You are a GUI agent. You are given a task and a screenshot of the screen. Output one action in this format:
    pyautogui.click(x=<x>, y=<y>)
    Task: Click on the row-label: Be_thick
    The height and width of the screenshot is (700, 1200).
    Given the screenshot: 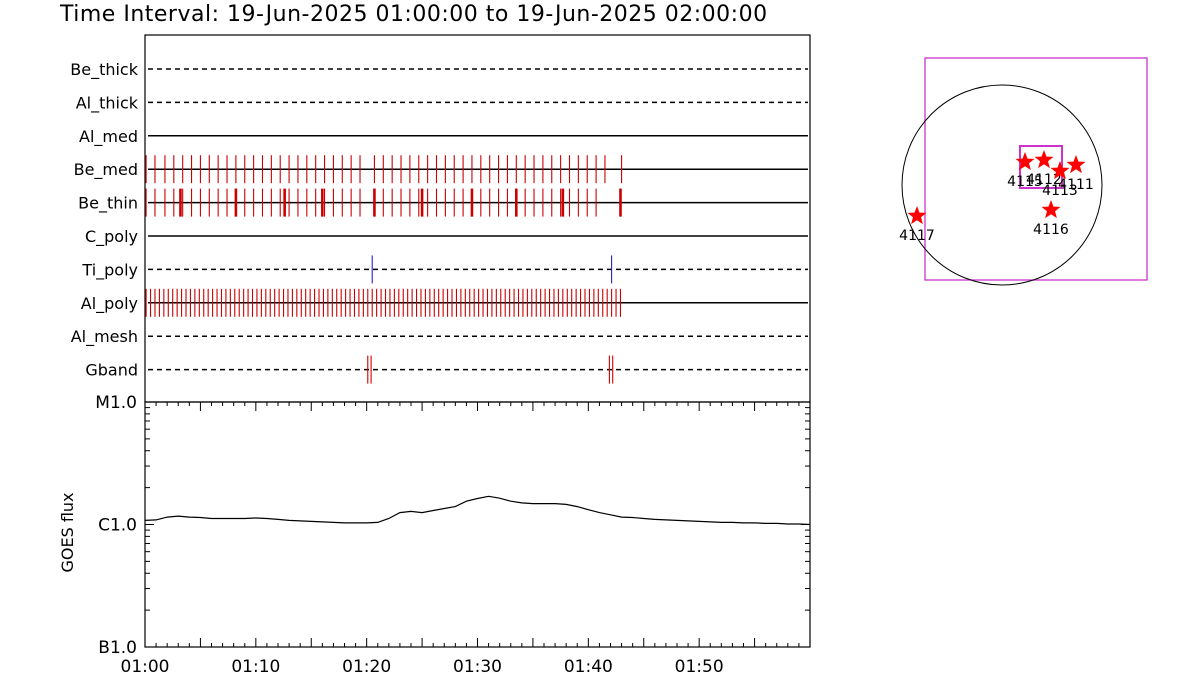 What is the action you would take?
    pyautogui.click(x=104, y=70)
    